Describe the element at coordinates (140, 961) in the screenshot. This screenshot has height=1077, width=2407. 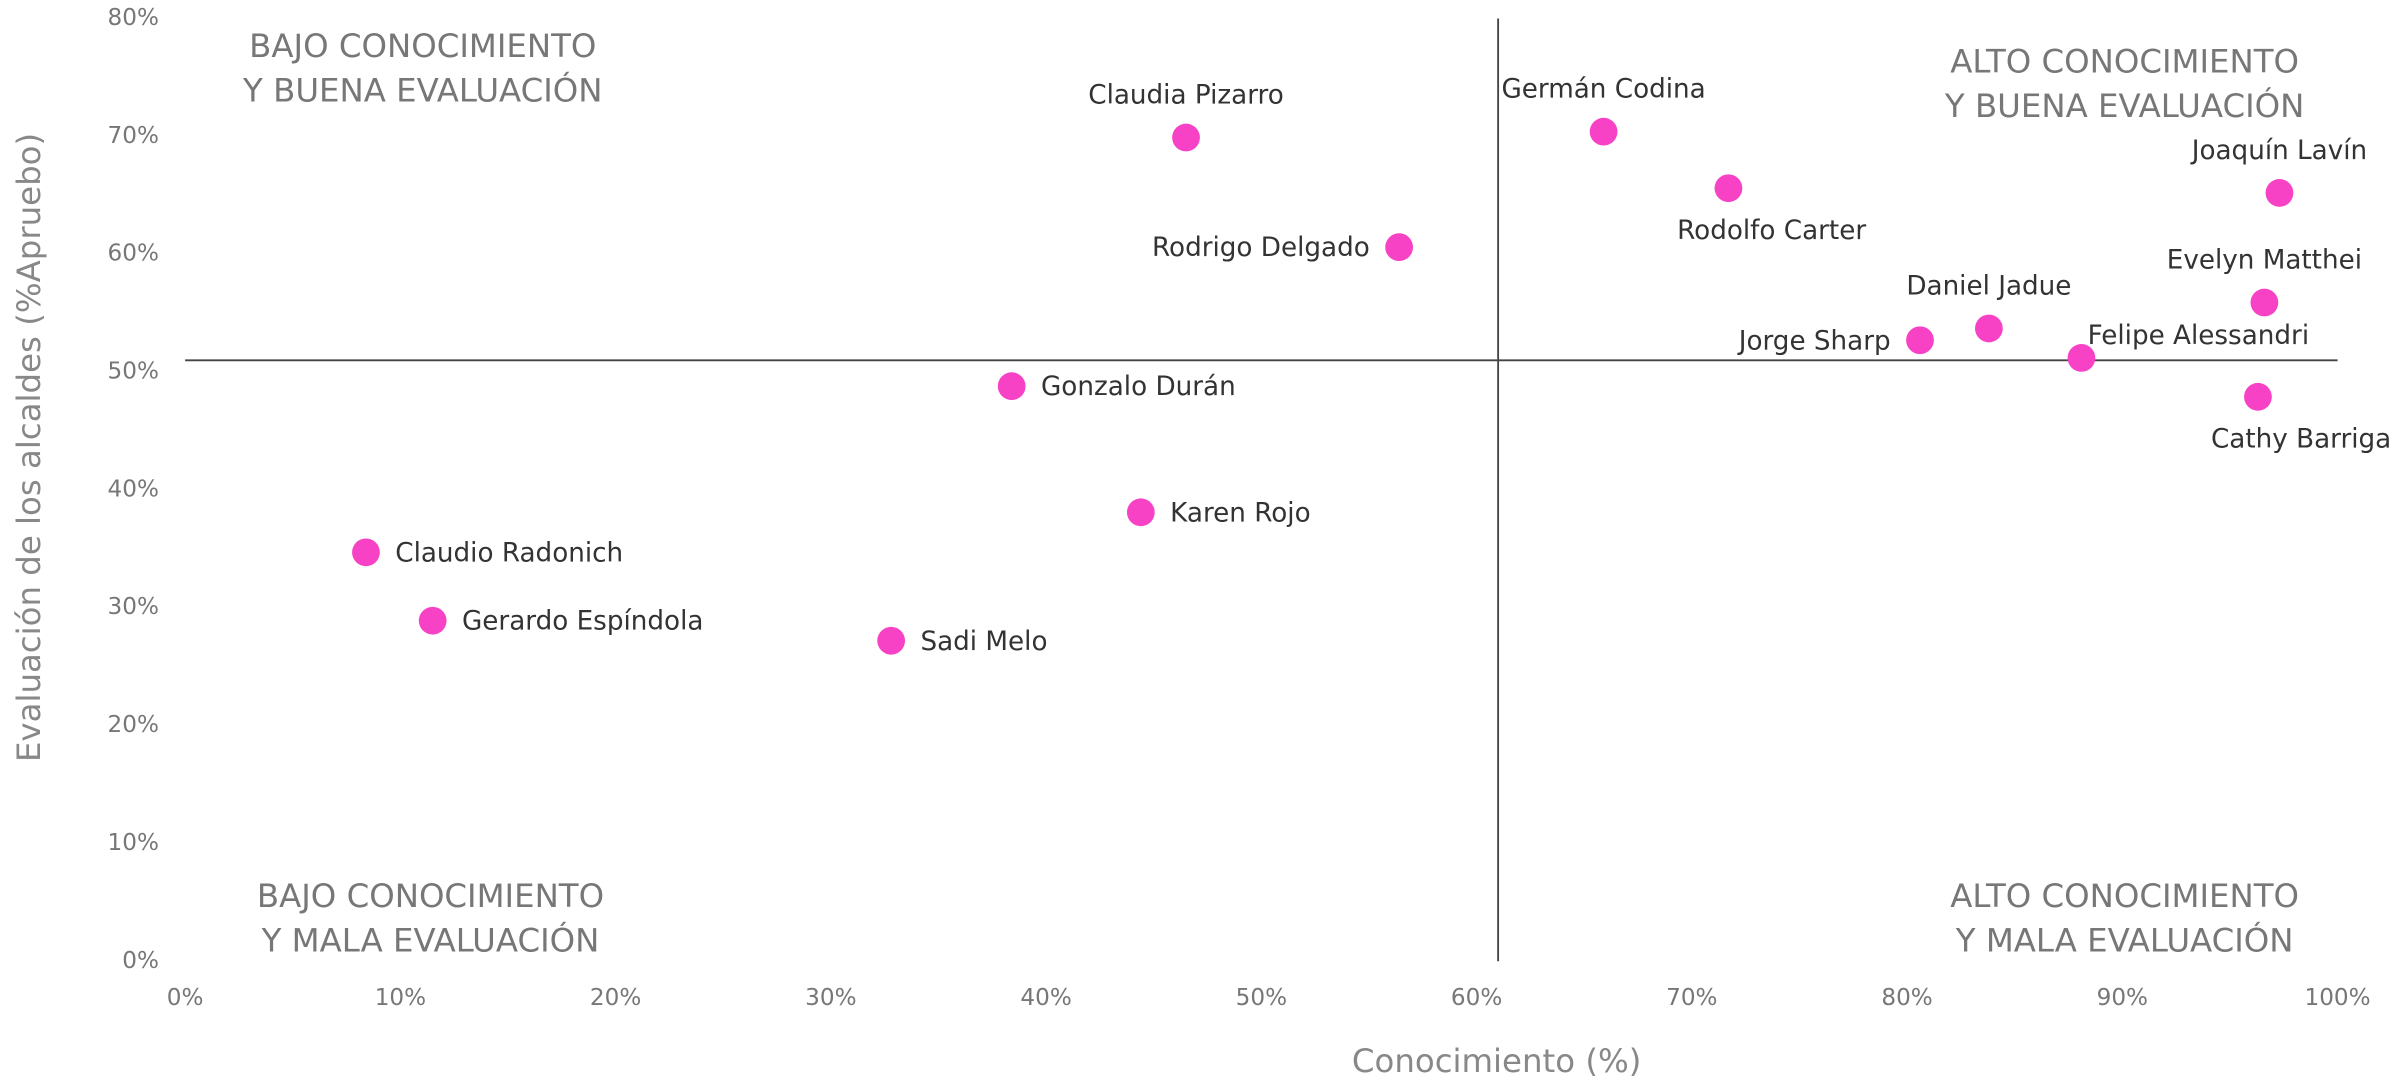
I see `y-tick-label: 0%` at that location.